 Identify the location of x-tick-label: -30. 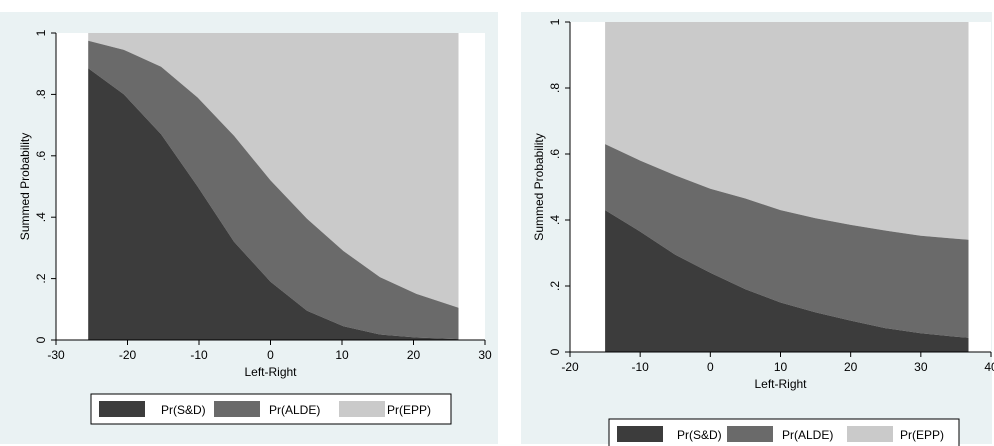
(56, 355).